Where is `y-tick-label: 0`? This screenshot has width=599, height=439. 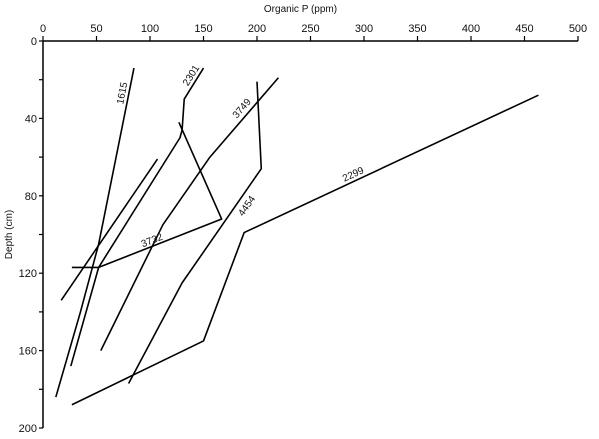
y-tick-label: 0 is located at coordinates (34, 42).